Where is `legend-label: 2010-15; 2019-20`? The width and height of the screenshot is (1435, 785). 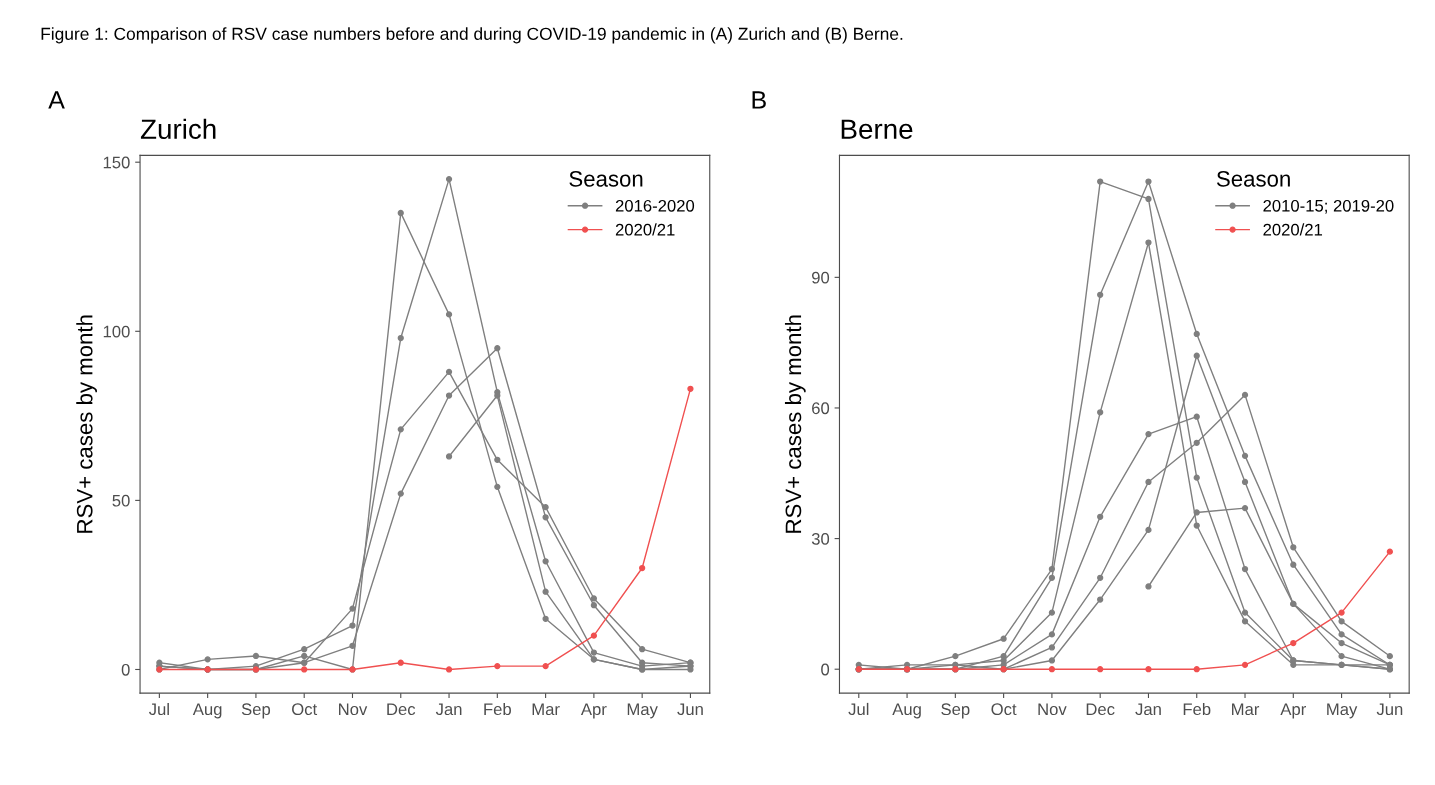 legend-label: 2010-15; 2019-20 is located at coordinates (1328, 206).